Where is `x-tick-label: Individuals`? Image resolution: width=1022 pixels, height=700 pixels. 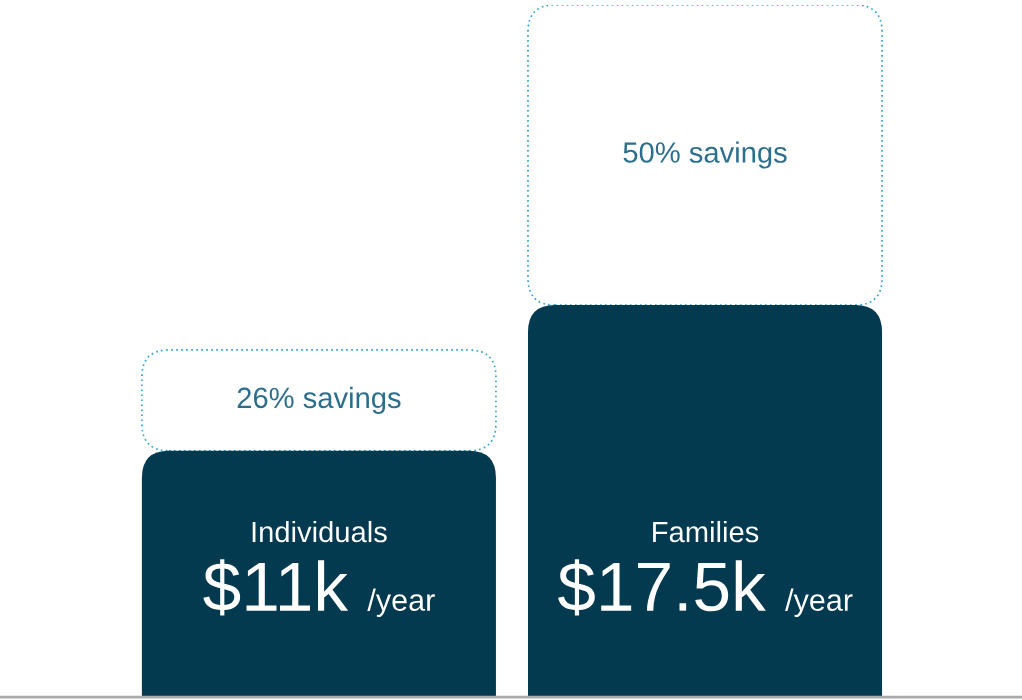 x-tick-label: Individuals is located at coordinates (319, 531).